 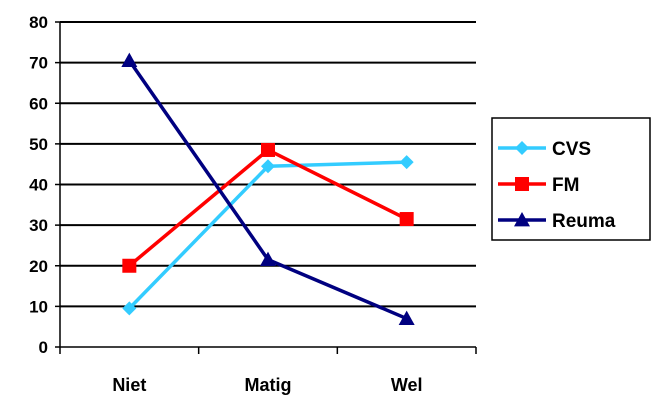 I want to click on y-tick-label: 20, so click(x=38, y=266).